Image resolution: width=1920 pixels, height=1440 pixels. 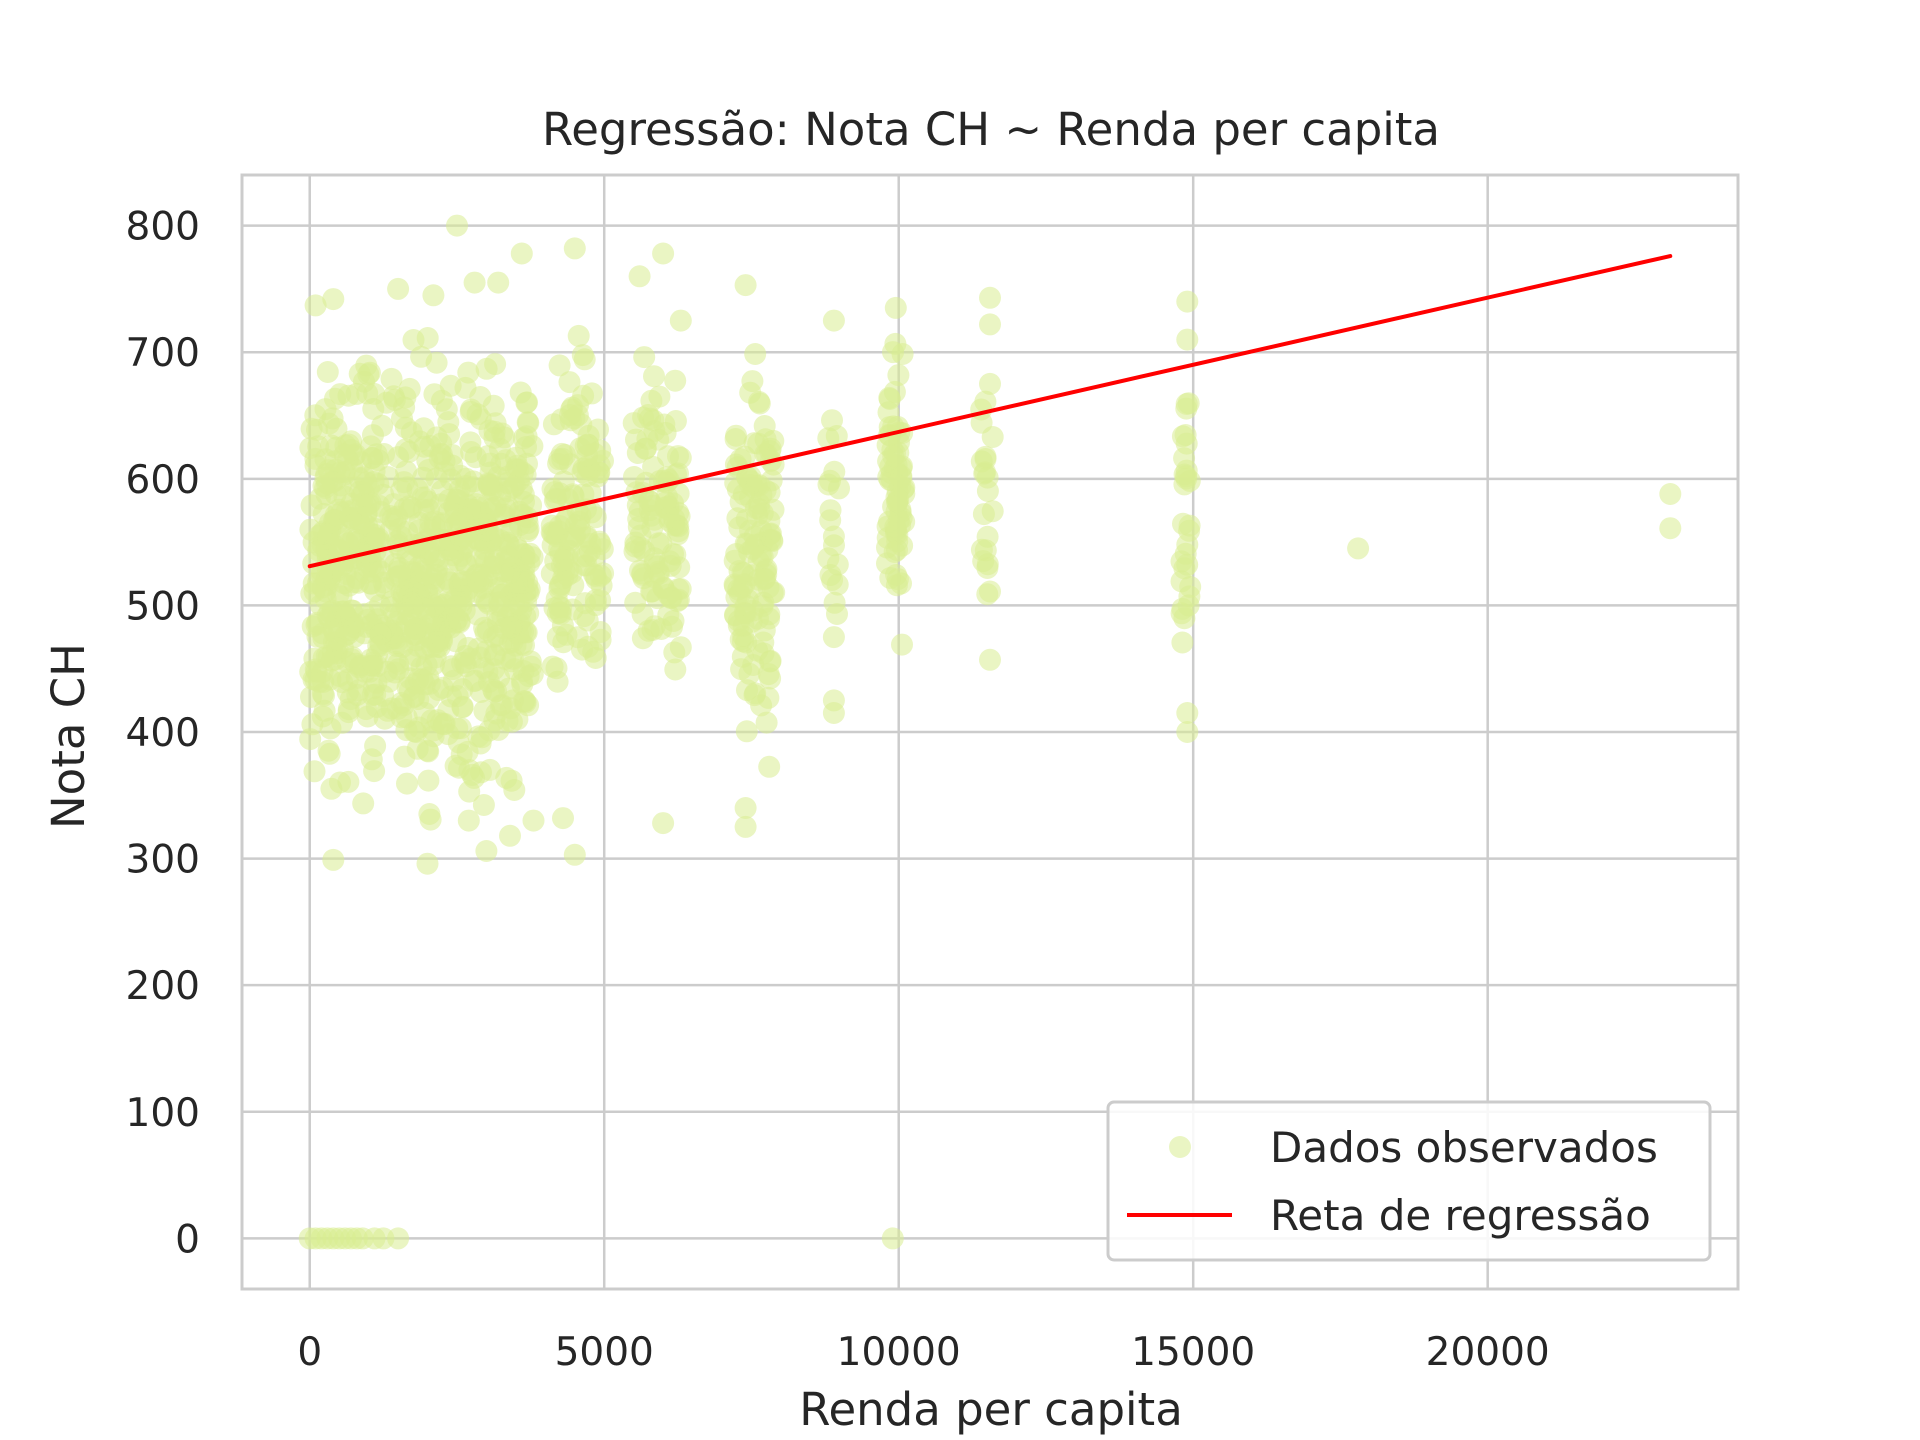 I want to click on y-tick-labels: 0 100 200 300 400 500 600 700 800, so click(x=163, y=734).